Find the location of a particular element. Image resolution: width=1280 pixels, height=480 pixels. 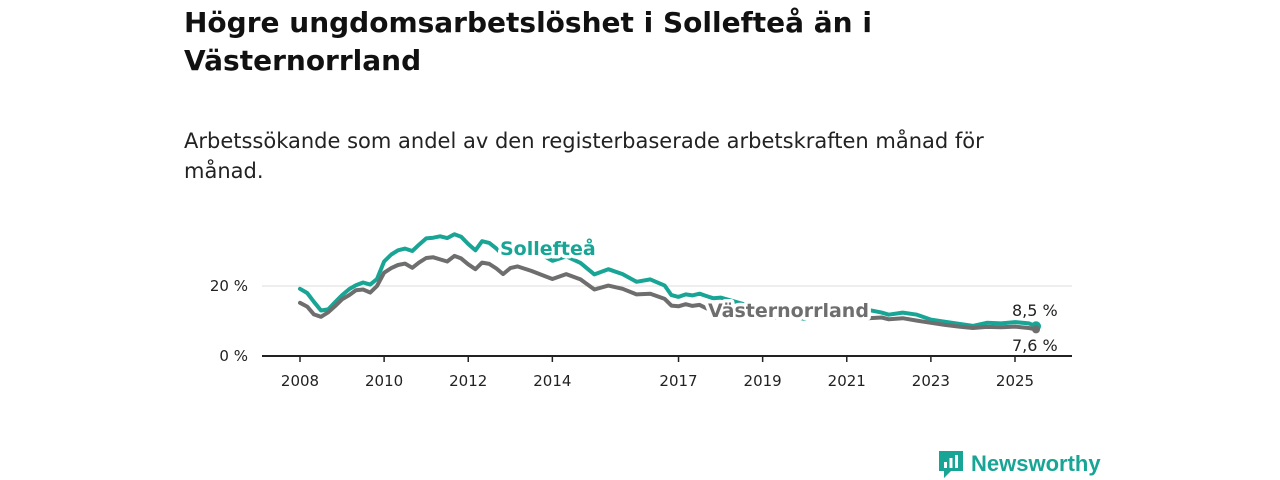

brand-name: Newsworthy is located at coordinates (1036, 463).